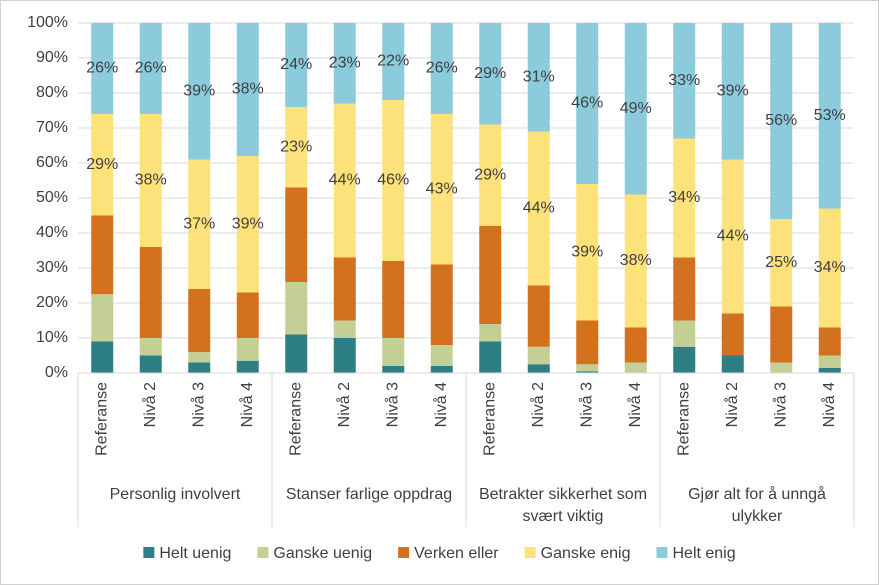  Describe the element at coordinates (52, 337) in the screenshot. I see `y-tick-label: 10%` at that location.